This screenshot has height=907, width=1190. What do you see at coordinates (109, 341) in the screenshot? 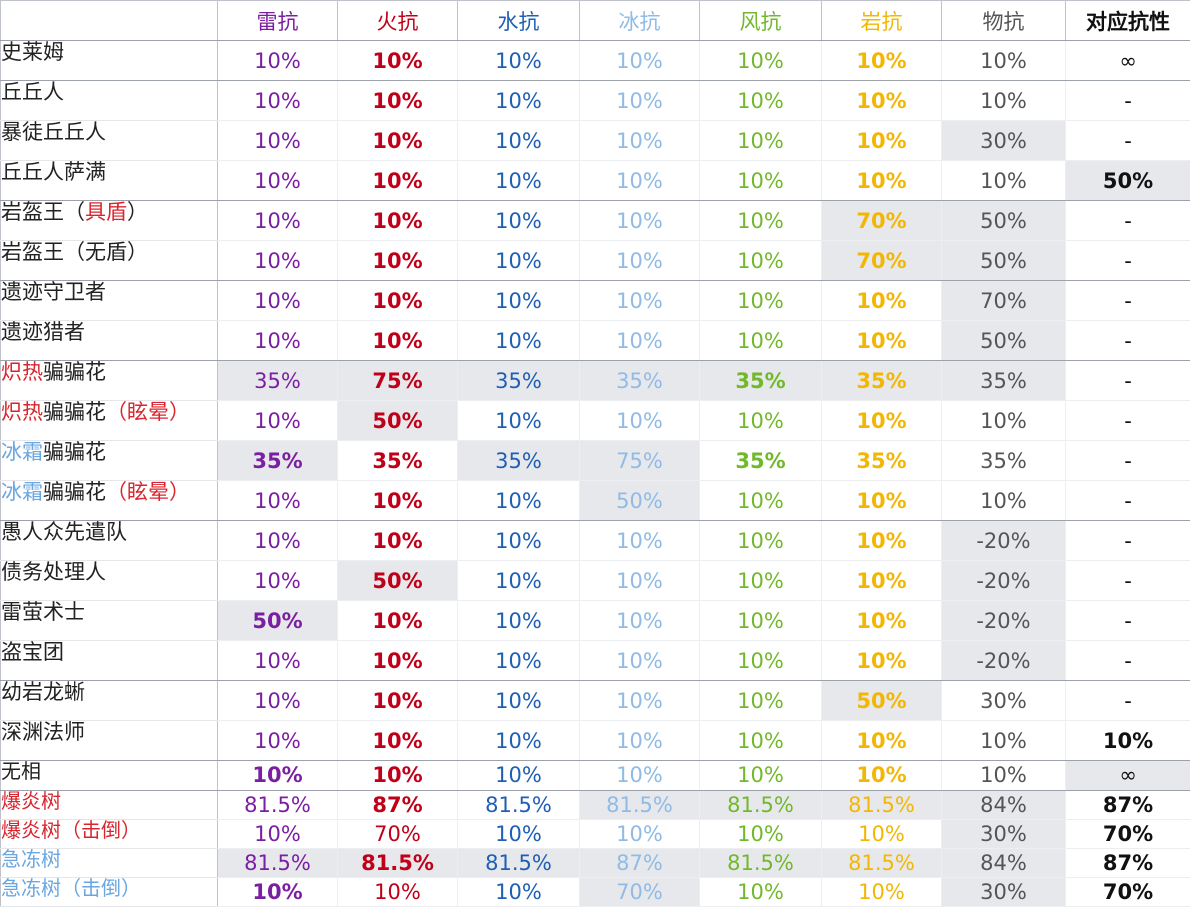
I see `enemy-name-cell: 遗迹猎者` at bounding box center [109, 341].